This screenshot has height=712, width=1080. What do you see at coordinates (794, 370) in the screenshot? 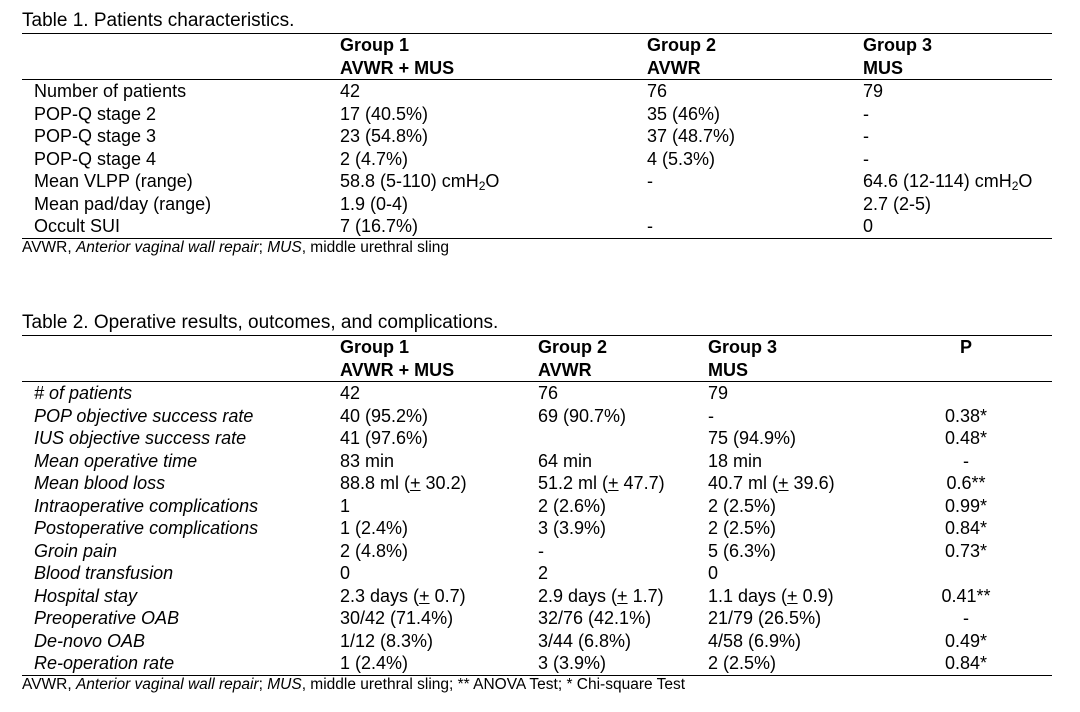
I see `table-2-subheader-group3: MUS` at bounding box center [794, 370].